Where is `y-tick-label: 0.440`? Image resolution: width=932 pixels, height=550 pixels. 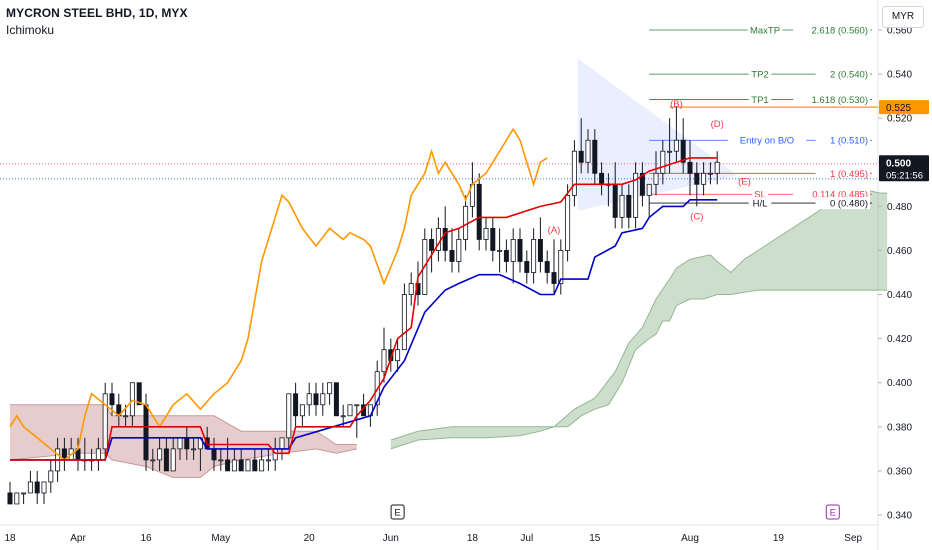 y-tick-label: 0.440 is located at coordinates (899, 295).